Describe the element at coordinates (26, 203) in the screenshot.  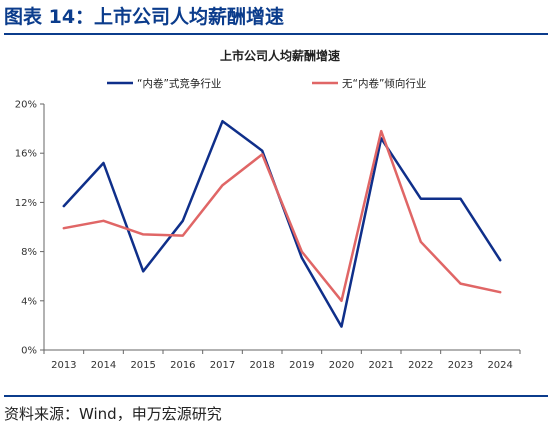
I see `y-tick-label: 12%` at that location.